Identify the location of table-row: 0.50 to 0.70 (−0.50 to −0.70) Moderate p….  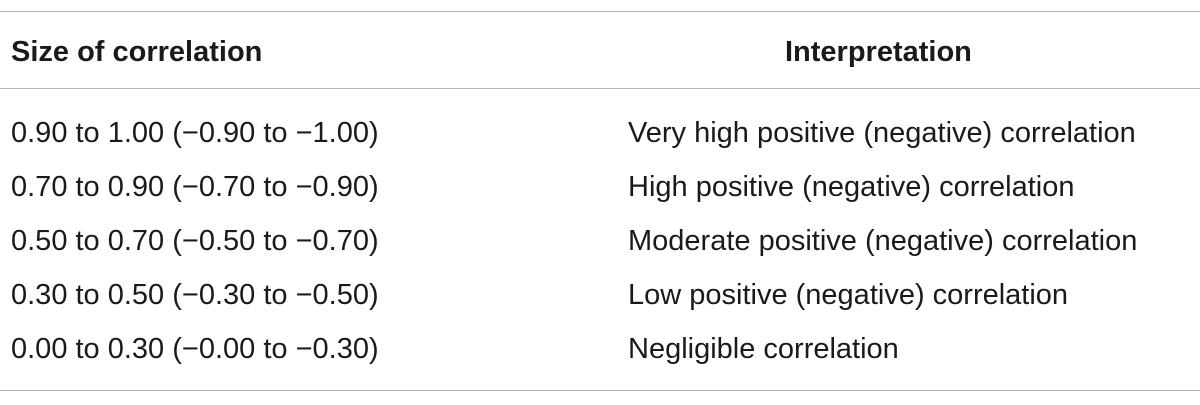
(600, 241).